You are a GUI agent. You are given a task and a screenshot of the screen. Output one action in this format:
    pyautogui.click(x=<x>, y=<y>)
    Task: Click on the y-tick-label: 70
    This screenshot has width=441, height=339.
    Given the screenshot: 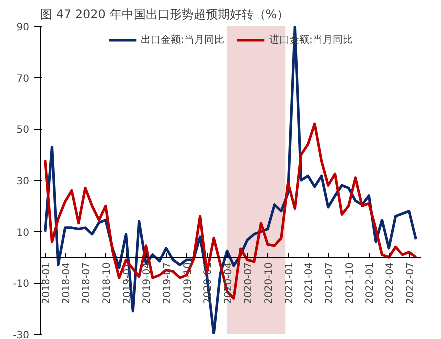 What is the action you would take?
    pyautogui.click(x=23, y=79)
    